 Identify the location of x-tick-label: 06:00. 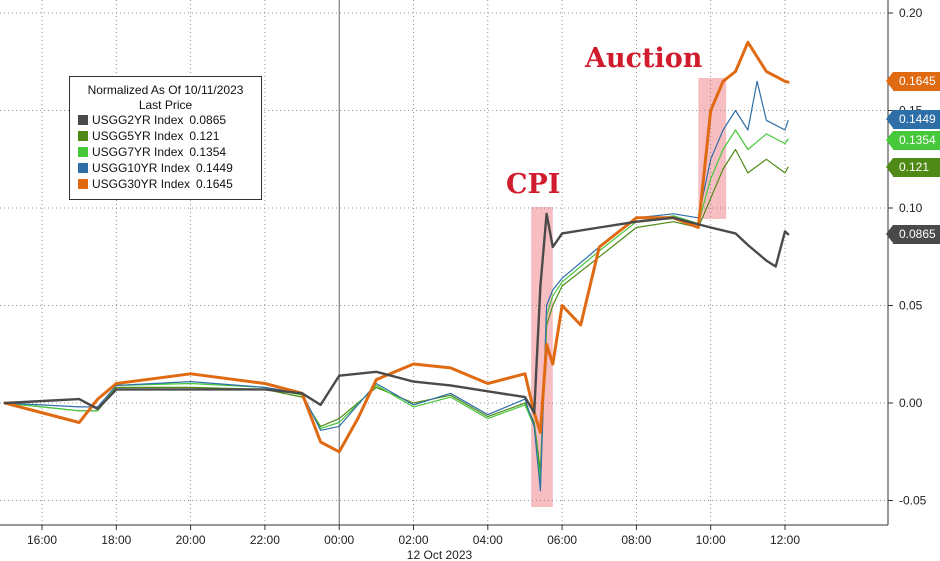
(562, 540).